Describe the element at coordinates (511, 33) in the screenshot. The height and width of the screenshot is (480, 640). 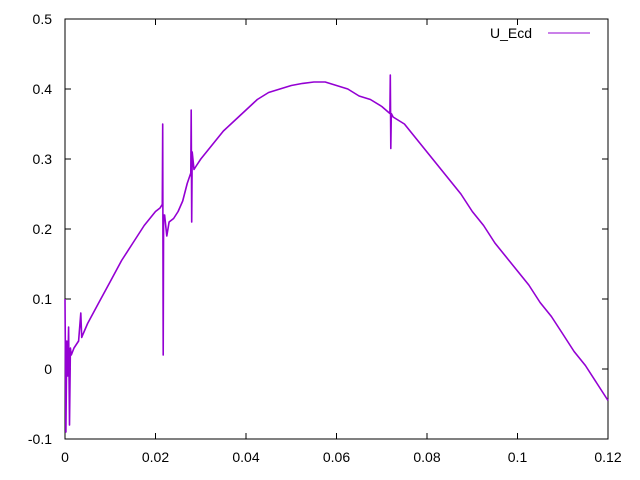
I see `legend-label: U_Ecd` at that location.